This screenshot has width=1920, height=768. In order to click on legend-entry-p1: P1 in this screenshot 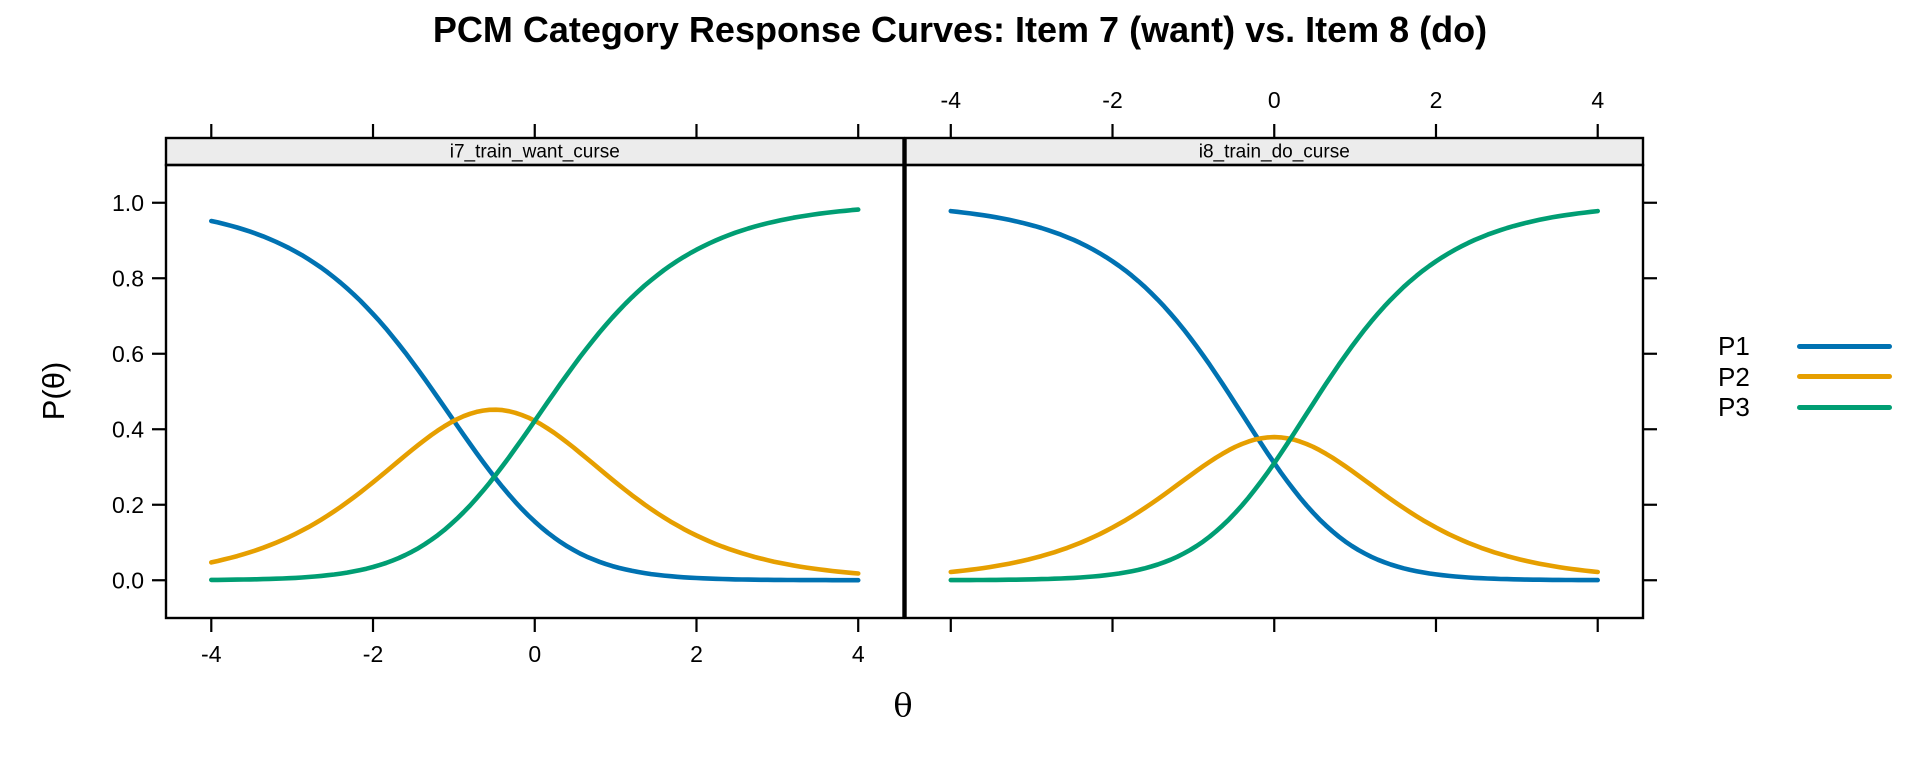, I will do `click(1805, 346)`.